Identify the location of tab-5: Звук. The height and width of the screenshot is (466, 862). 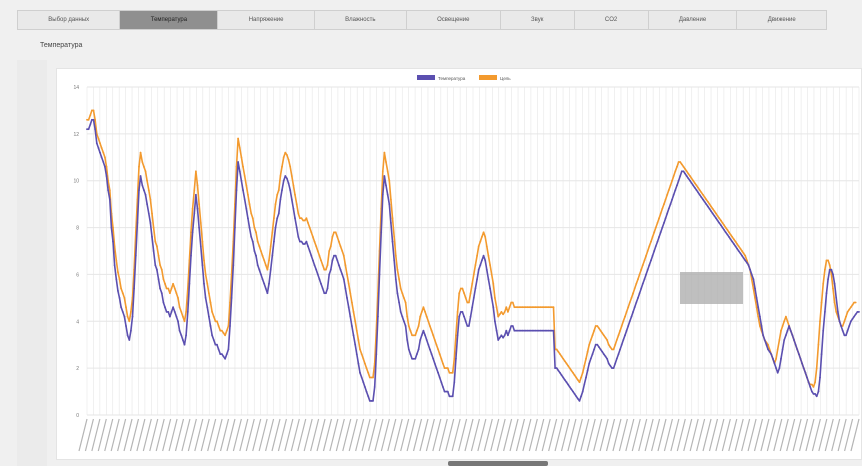
(538, 20).